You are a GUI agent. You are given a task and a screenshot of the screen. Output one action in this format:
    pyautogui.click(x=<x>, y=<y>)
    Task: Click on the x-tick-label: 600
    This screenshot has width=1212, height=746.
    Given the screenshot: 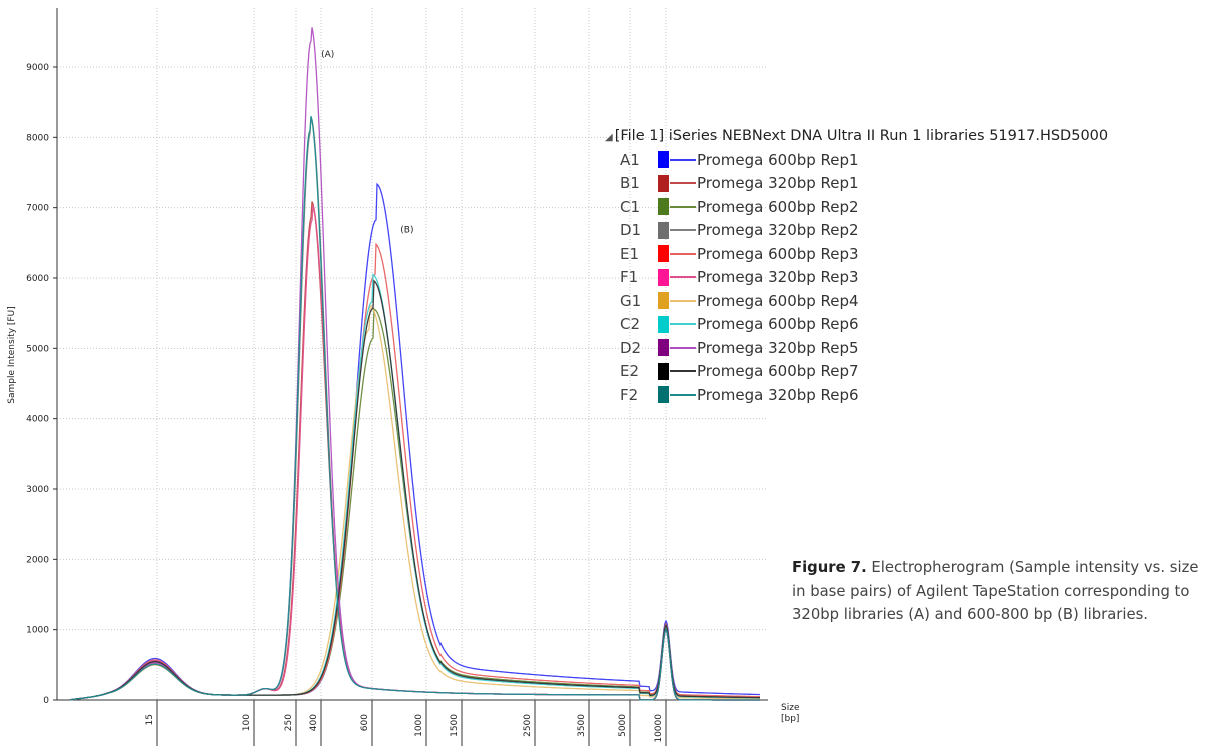 What is the action you would take?
    pyautogui.click(x=365, y=722)
    